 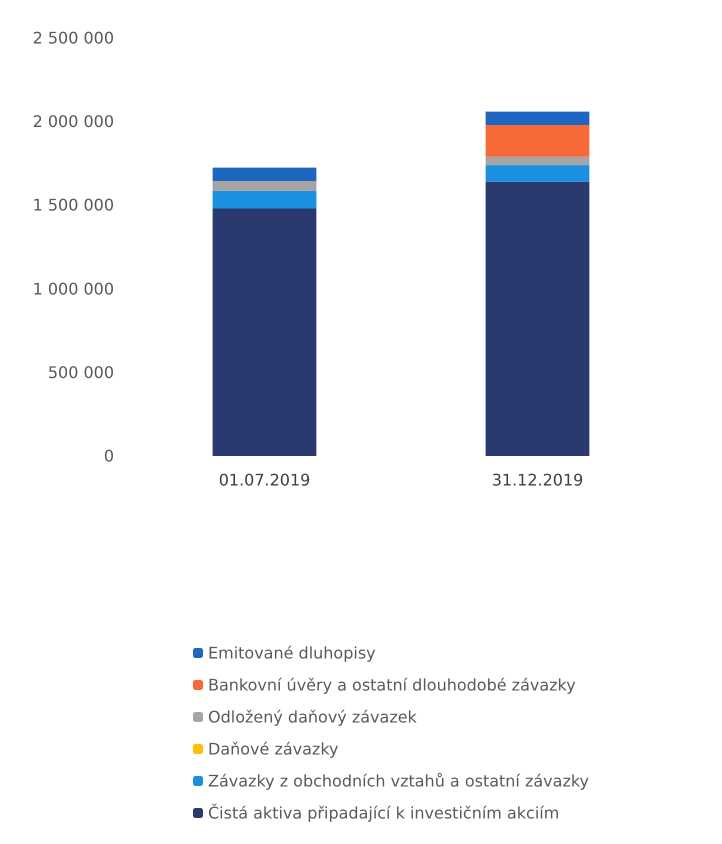 I want to click on y-tick-label: 2 000 000, so click(x=73, y=122).